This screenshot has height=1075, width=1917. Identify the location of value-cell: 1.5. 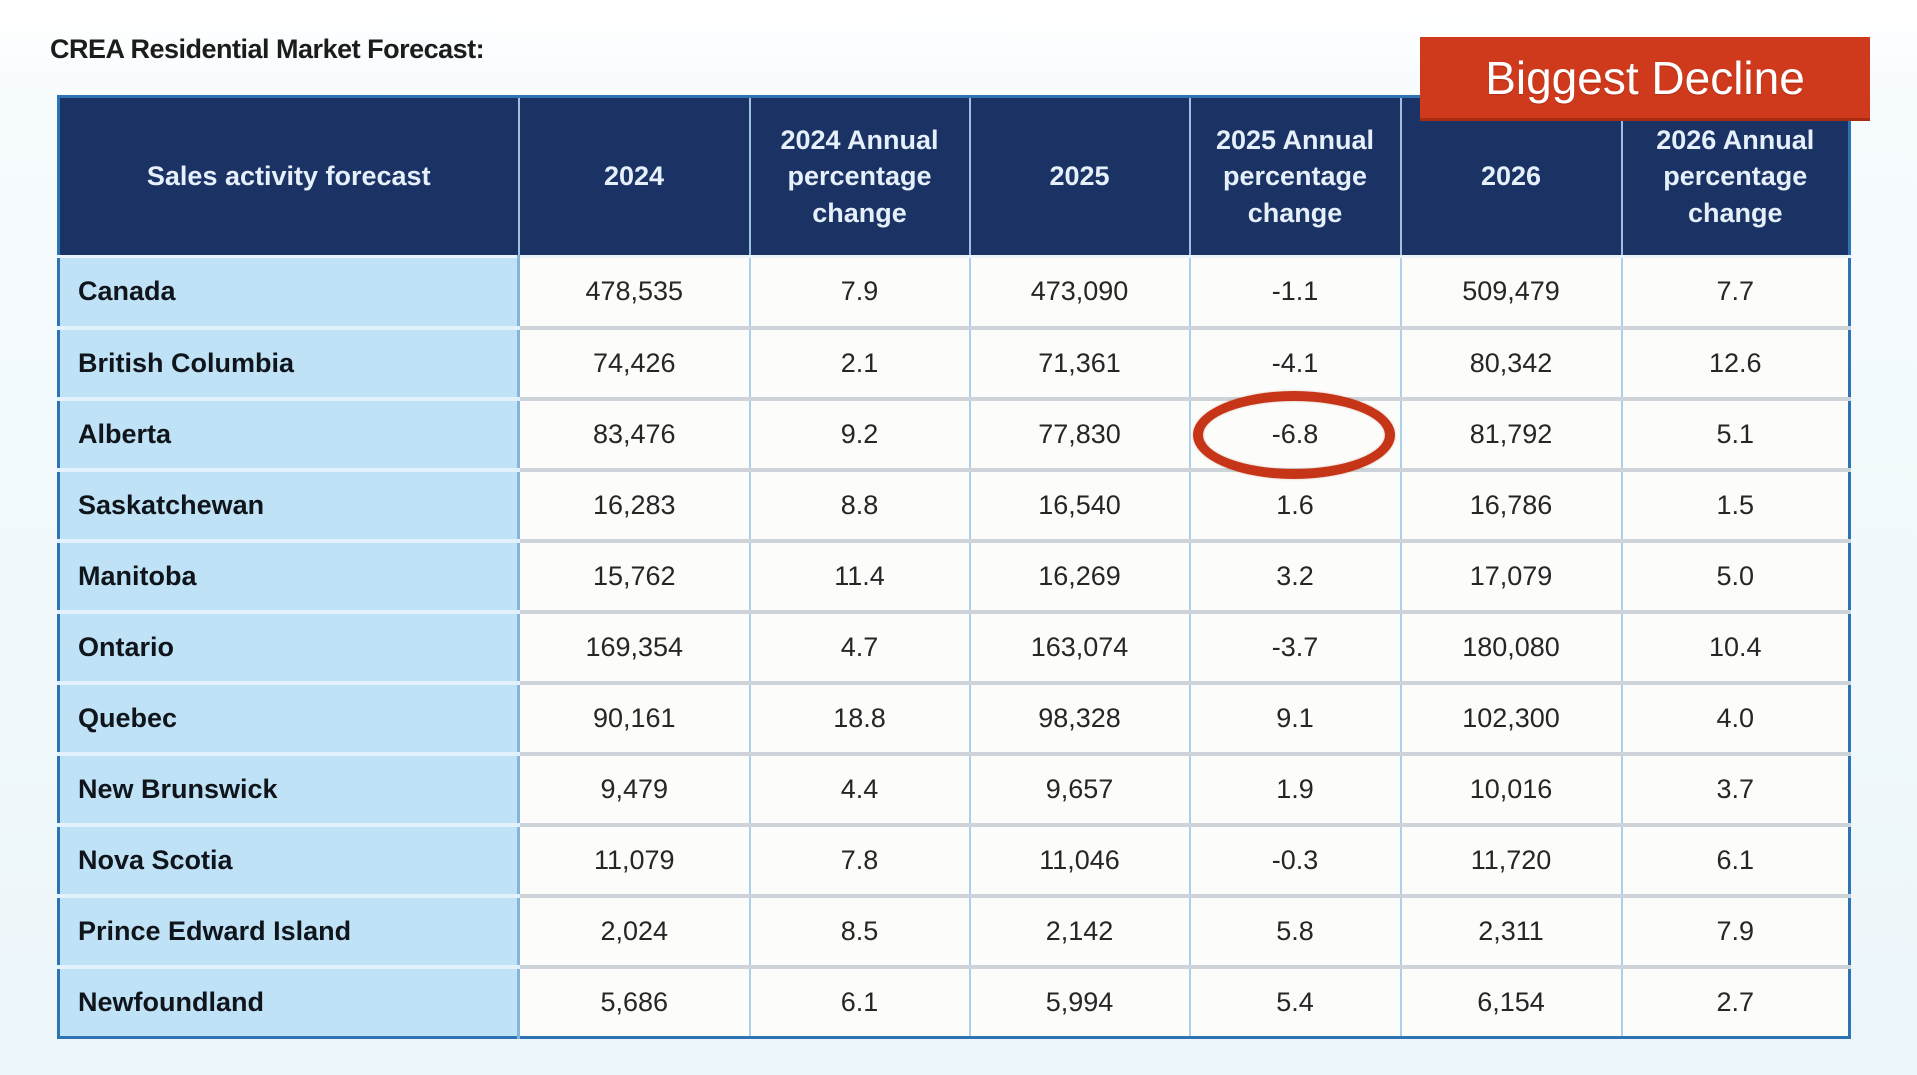
(1735, 504).